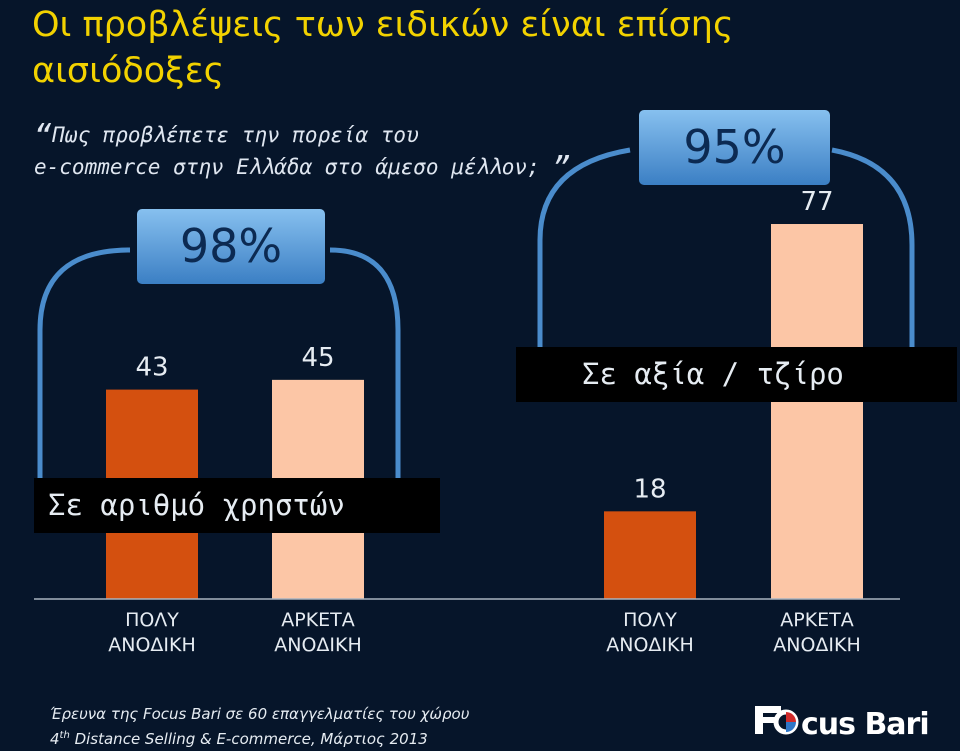 The image size is (960, 751). Describe the element at coordinates (873, 248) in the screenshot. I see `value-bracket-right` at that location.